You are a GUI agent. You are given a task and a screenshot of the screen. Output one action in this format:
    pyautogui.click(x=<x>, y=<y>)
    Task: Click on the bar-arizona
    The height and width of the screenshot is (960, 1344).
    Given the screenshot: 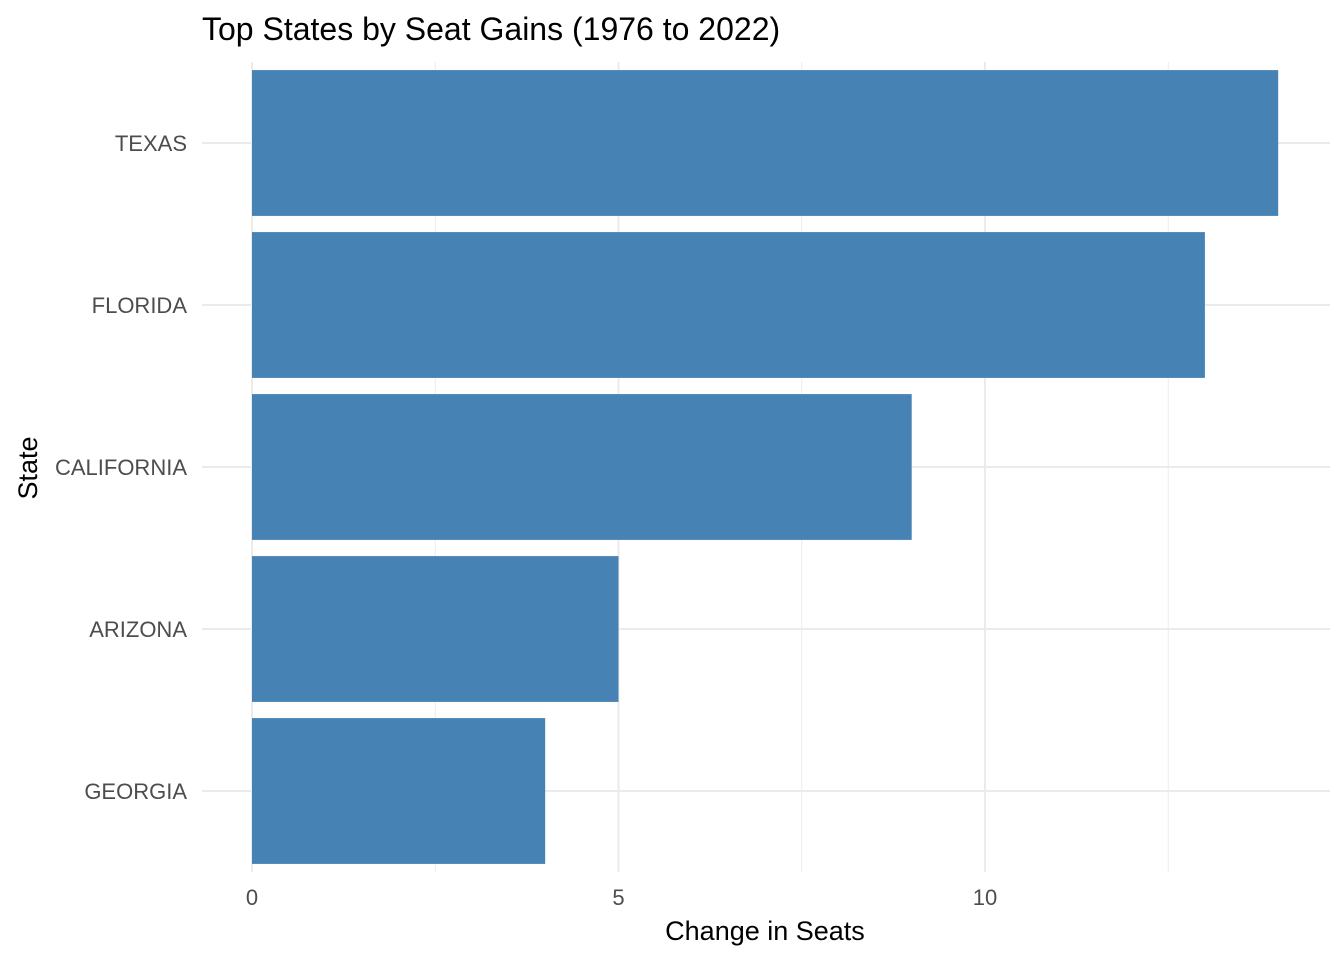 What is the action you would take?
    pyautogui.click(x=435, y=629)
    